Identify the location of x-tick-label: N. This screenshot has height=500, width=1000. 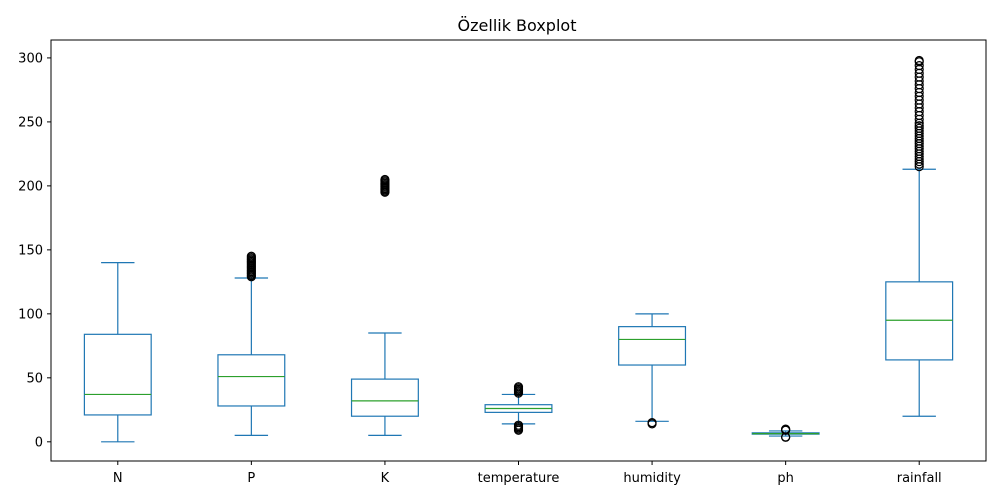
(118, 478).